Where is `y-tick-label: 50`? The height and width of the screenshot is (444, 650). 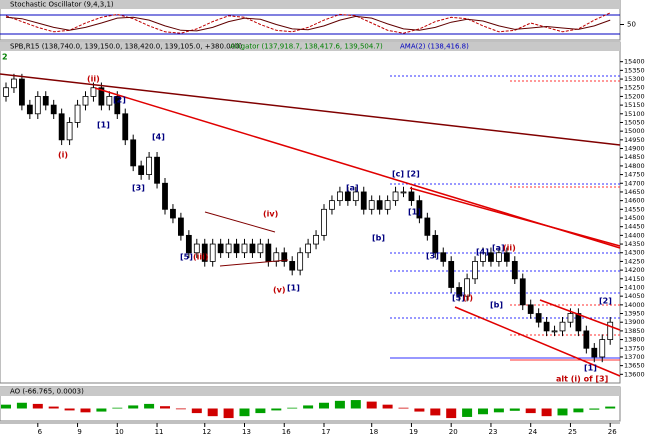 y-tick-label: 50 is located at coordinates (631, 25).